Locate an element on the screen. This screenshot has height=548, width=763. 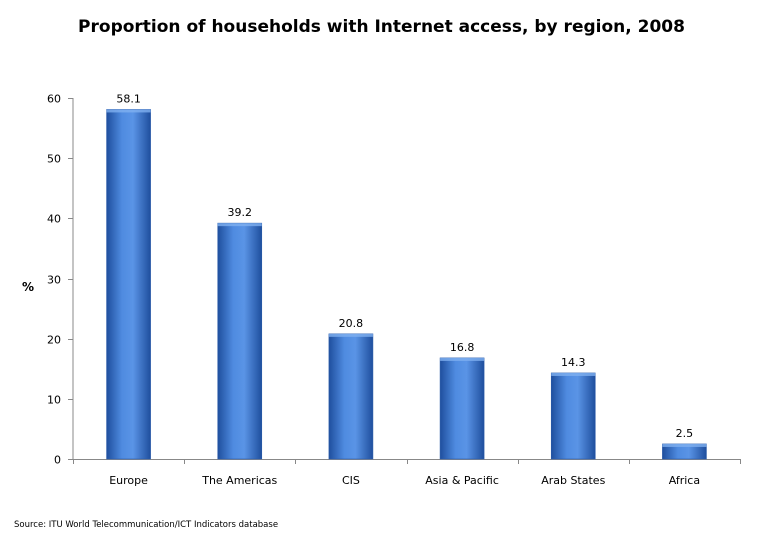
y-tick-label: 50 is located at coordinates (54, 159).